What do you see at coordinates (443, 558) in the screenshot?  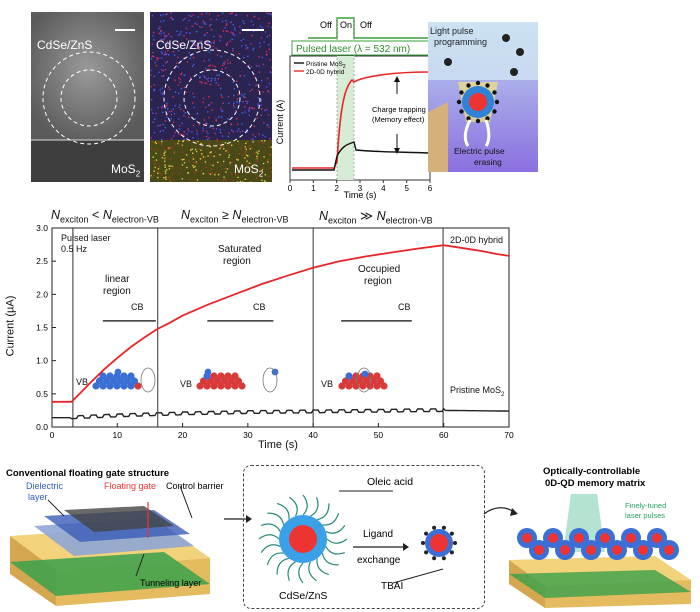 I see `tbai-ligand` at bounding box center [443, 558].